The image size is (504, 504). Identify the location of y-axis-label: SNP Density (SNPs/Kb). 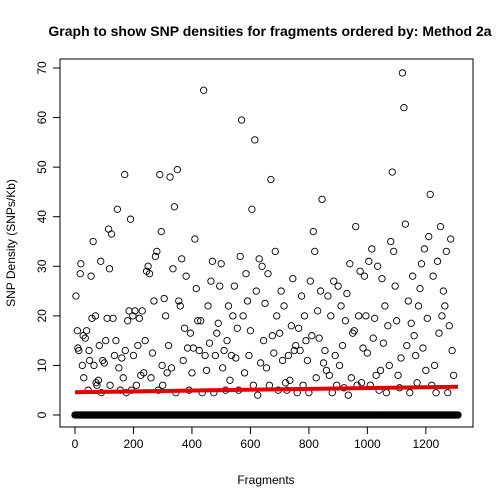
(11, 243).